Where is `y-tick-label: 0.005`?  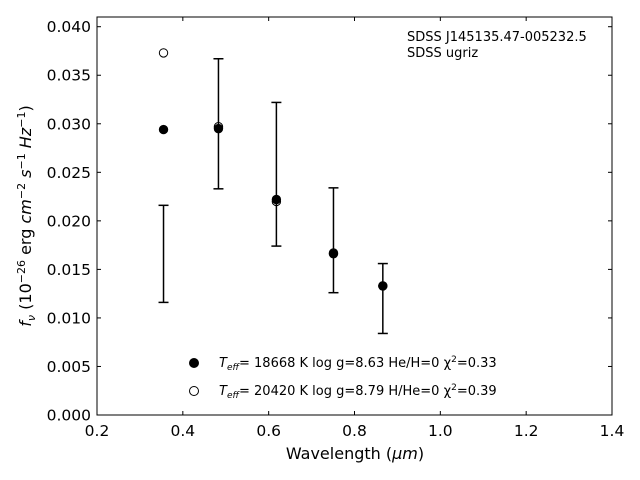 y-tick-label: 0.005 is located at coordinates (69, 367).